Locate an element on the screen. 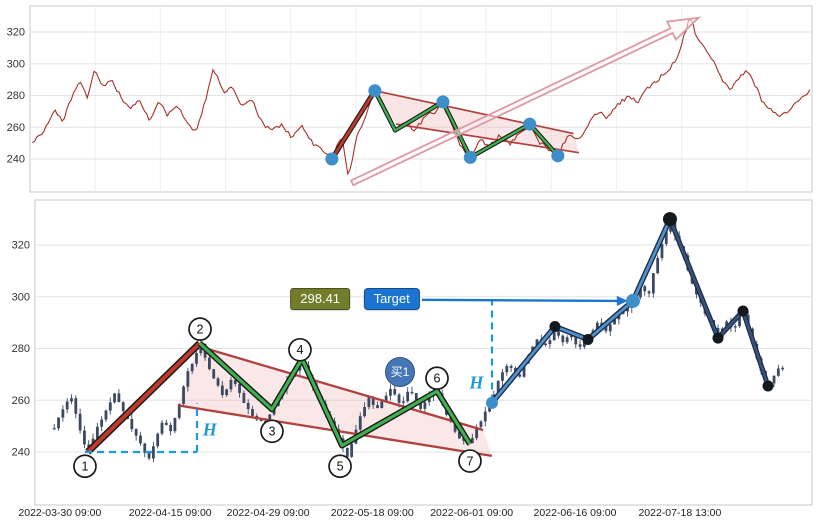 Image resolution: width=819 pixels, height=520 pixels. x-tick-label: 2022-07-18 13:00 is located at coordinates (679, 513).